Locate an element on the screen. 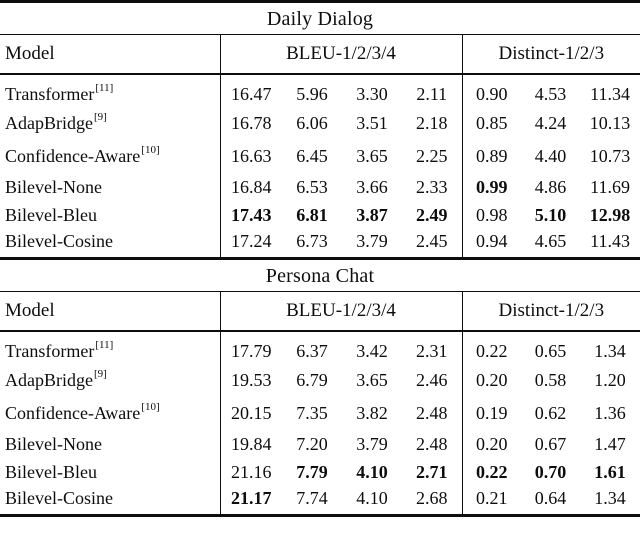 This screenshot has height=536, width=640. cell-distinct2: 0.70 is located at coordinates (550, 471).